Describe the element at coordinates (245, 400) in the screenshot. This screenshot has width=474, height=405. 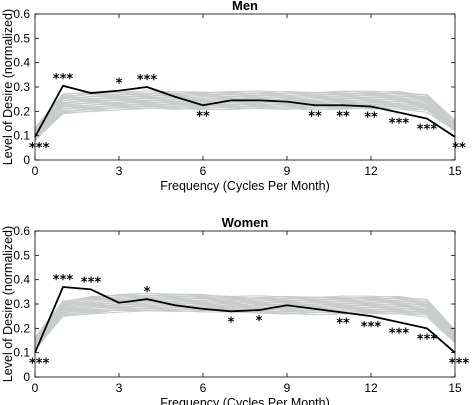
I see `women-x-axis-label: Frequency (Cycles Per Month)` at that location.